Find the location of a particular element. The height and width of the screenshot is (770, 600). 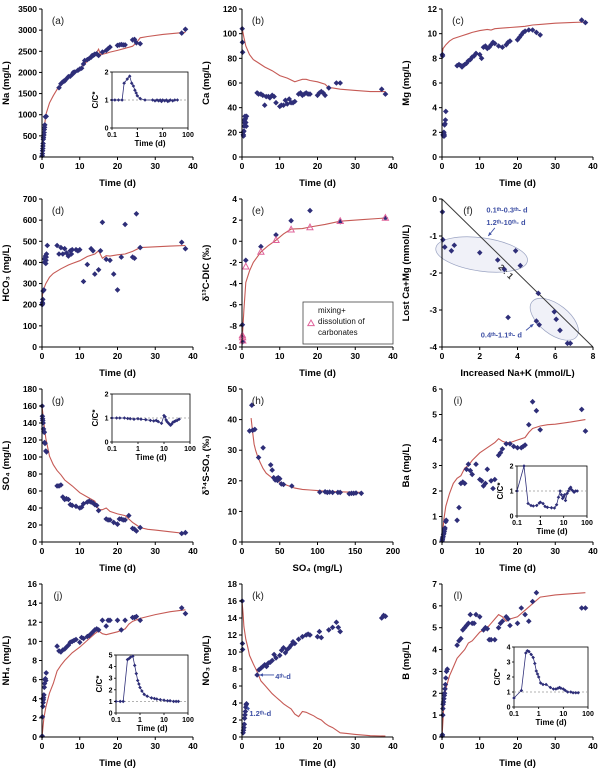

svg-text: 14 is located at coordinates (233, 618).